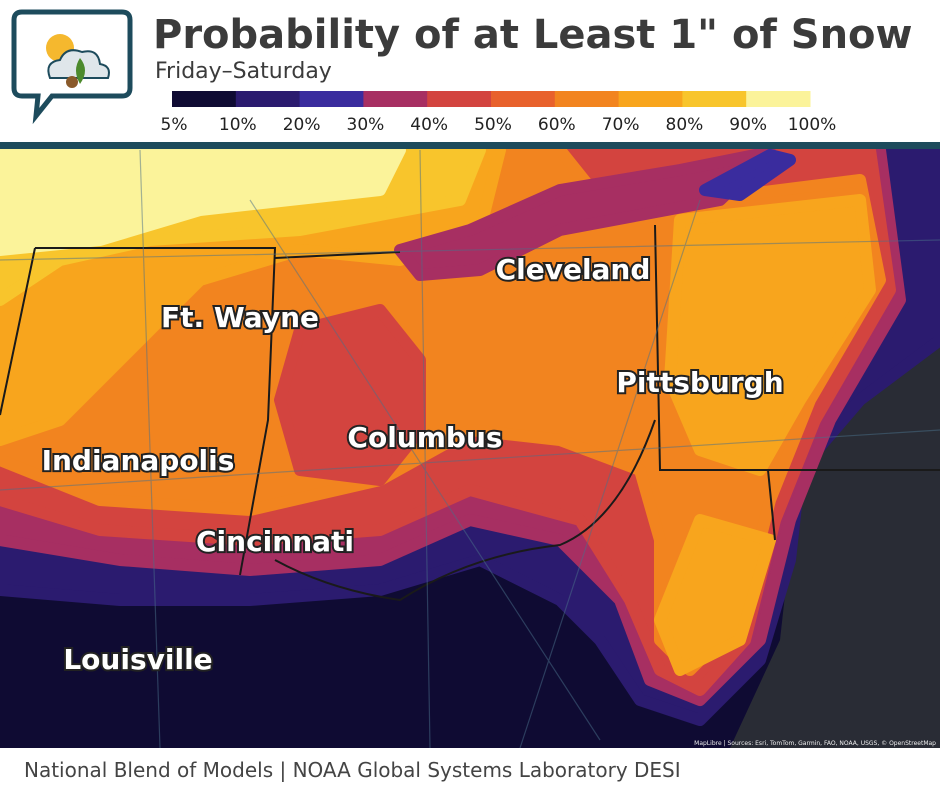 Image resolution: width=940 pixels, height=792 pixels. Describe the element at coordinates (748, 125) in the screenshot. I see `legend-label: 90%` at that location.